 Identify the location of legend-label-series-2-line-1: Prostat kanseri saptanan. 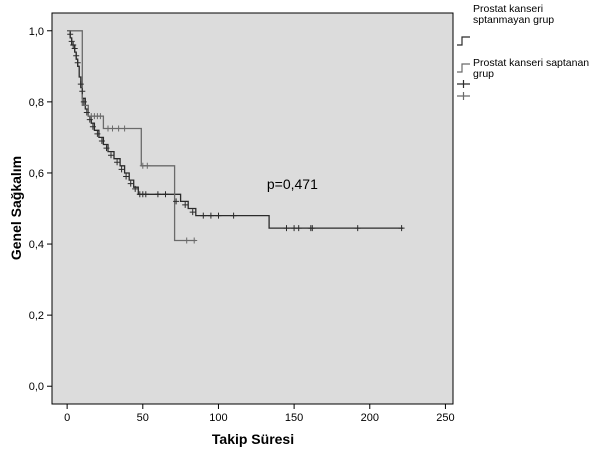
(531, 63).